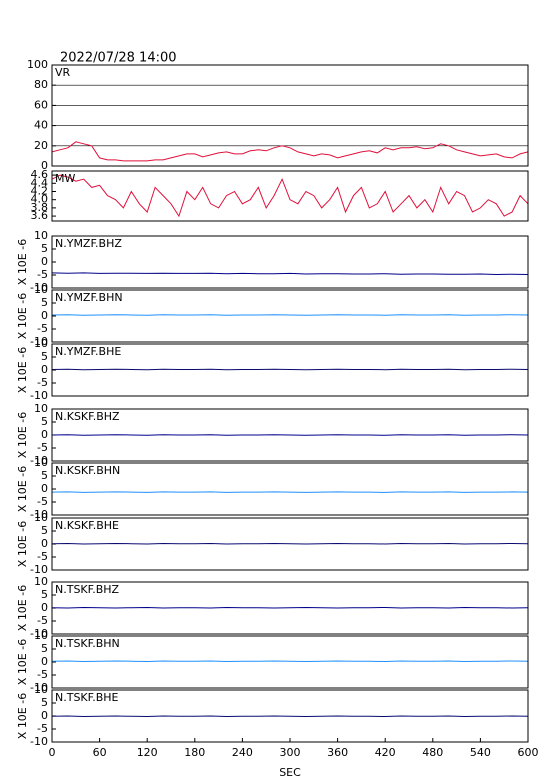  I want to click on x-tick-label: 600, so click(528, 752).